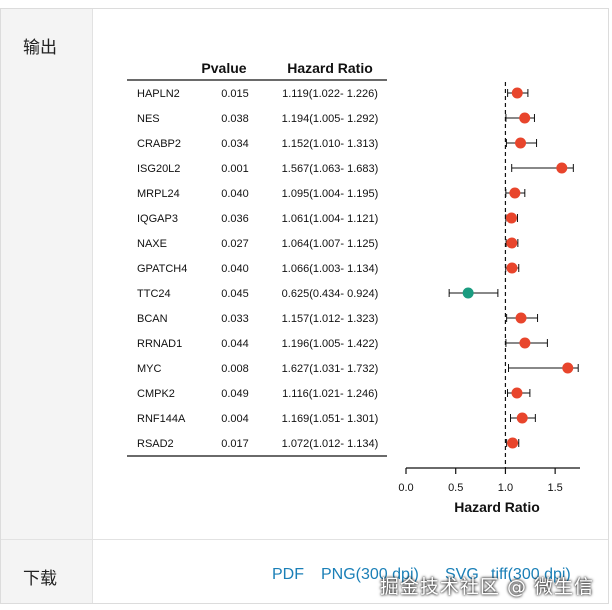 The width and height of the screenshot is (612, 610). Describe the element at coordinates (330, 169) in the screenshot. I see `hr-cell: 1.567(1.063- 1.683)` at that location.